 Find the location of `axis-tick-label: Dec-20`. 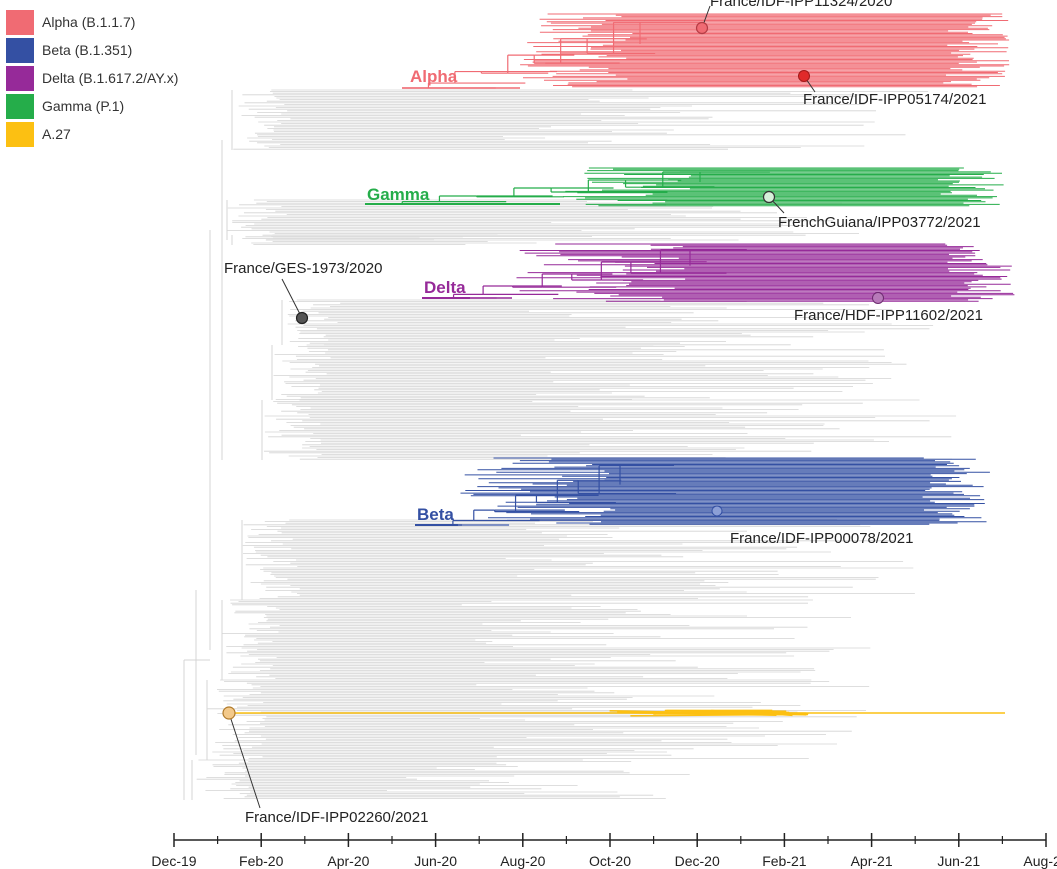

axis-tick-label: Dec-20 is located at coordinates (697, 861).